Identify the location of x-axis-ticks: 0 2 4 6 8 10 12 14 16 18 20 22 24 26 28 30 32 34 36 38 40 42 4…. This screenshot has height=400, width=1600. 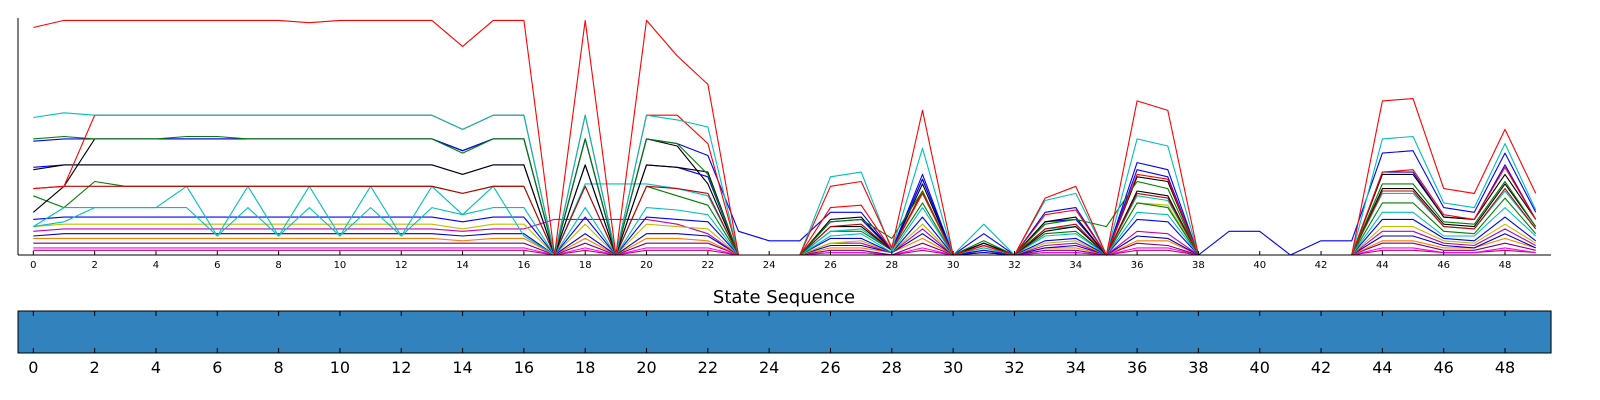
(770, 261).